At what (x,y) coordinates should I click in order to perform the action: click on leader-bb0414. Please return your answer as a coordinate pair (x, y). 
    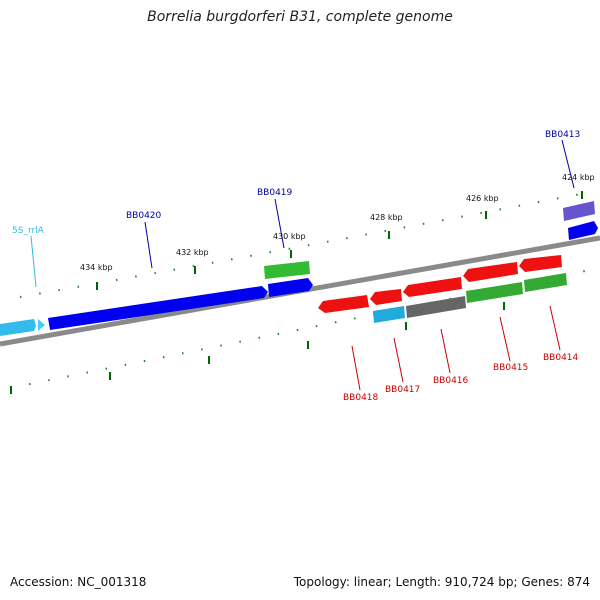
    Looking at the image, I should click on (555, 328).